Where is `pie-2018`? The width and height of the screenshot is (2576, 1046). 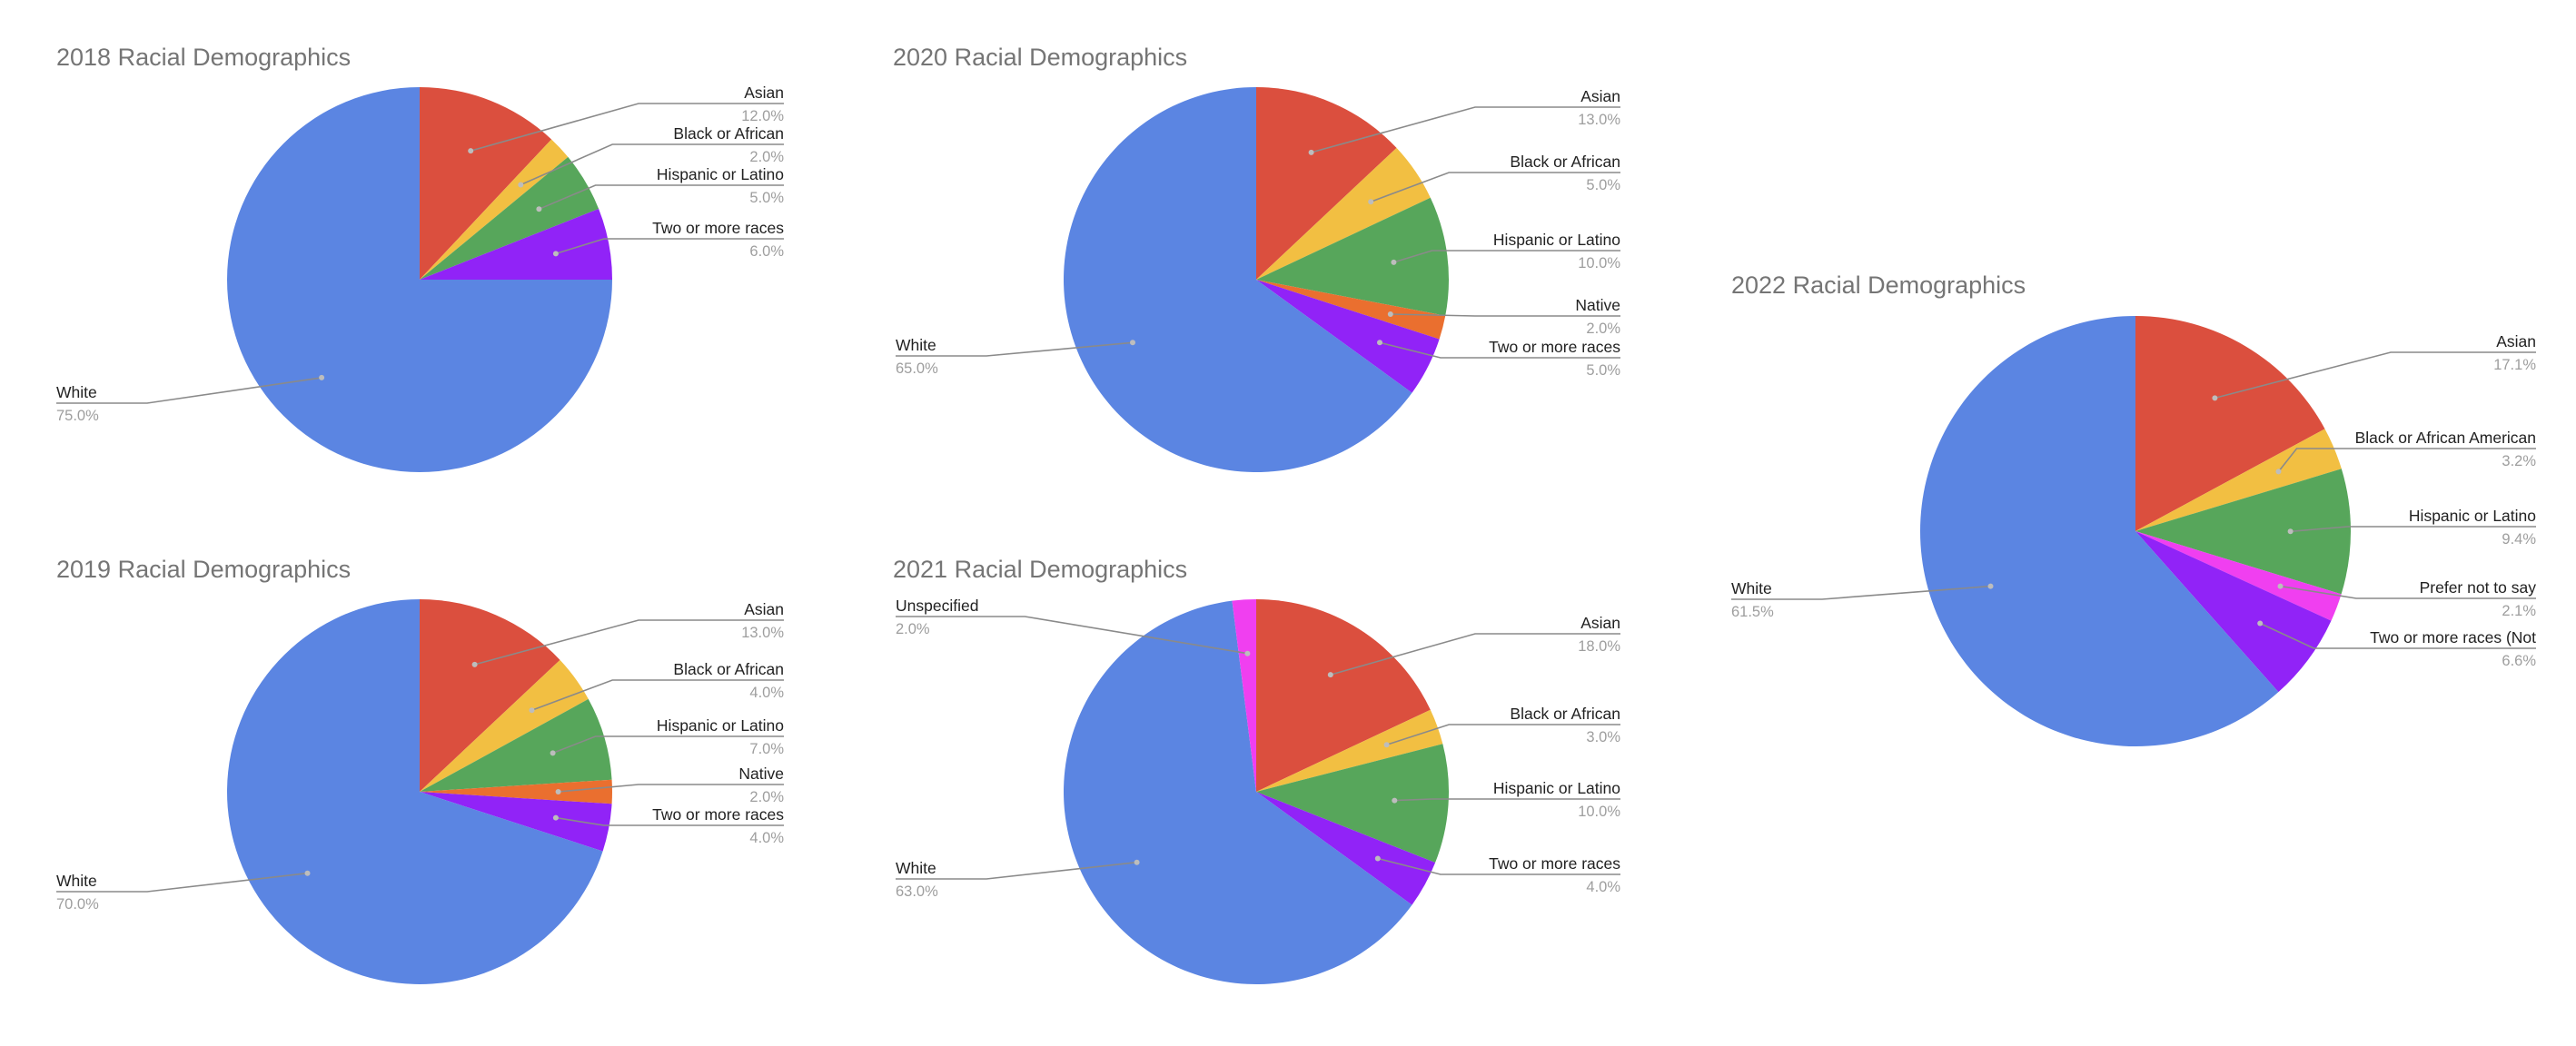 pie-2018 is located at coordinates (419, 279).